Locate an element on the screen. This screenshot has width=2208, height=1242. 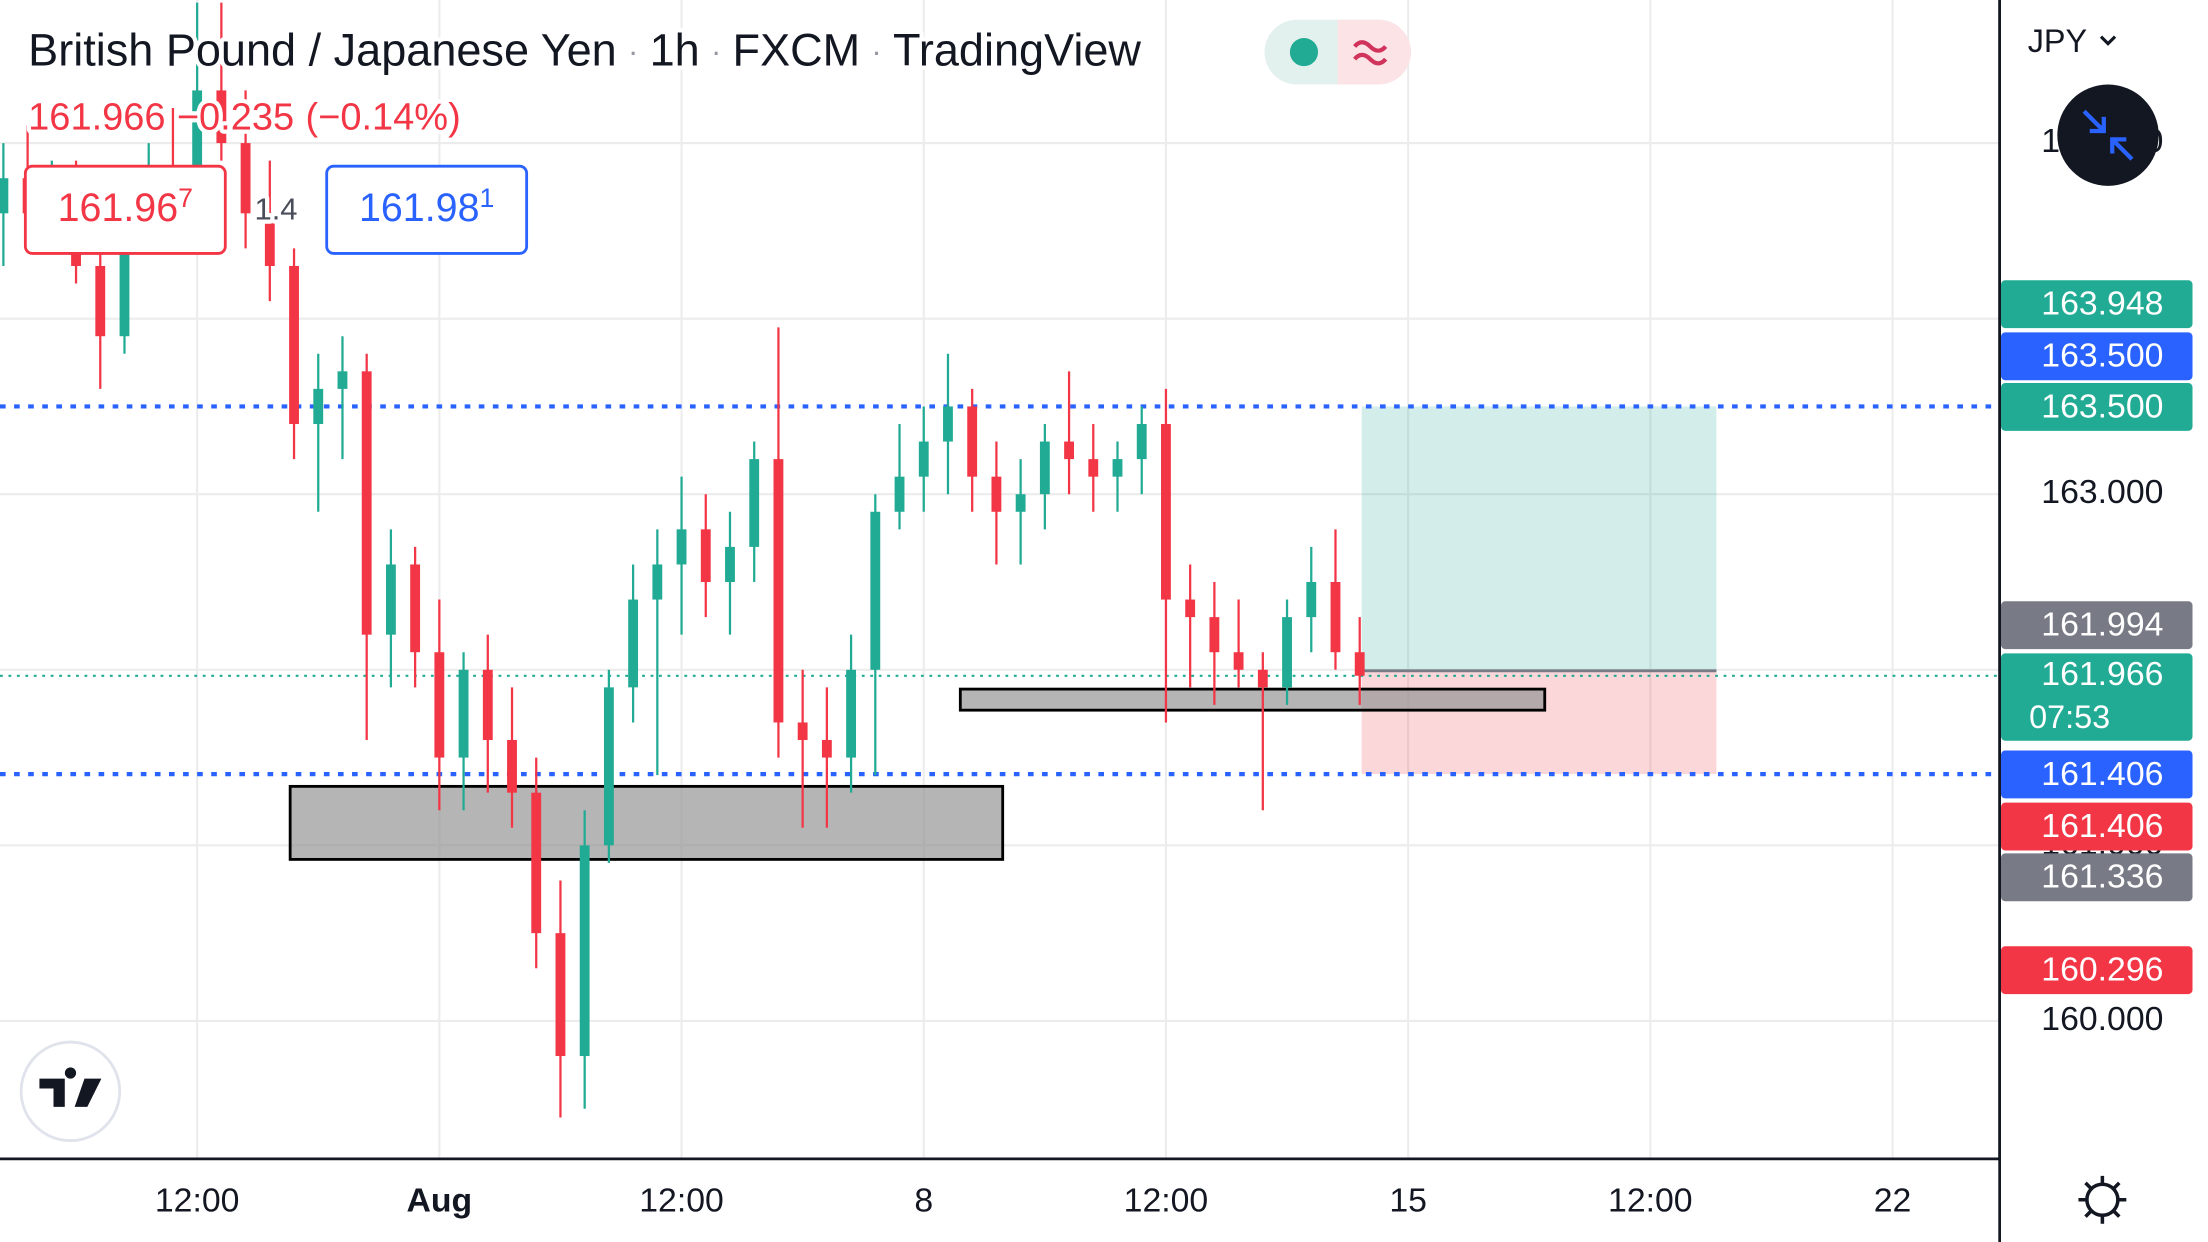
price-label-countdown: 07:53 is located at coordinates (2069, 717).